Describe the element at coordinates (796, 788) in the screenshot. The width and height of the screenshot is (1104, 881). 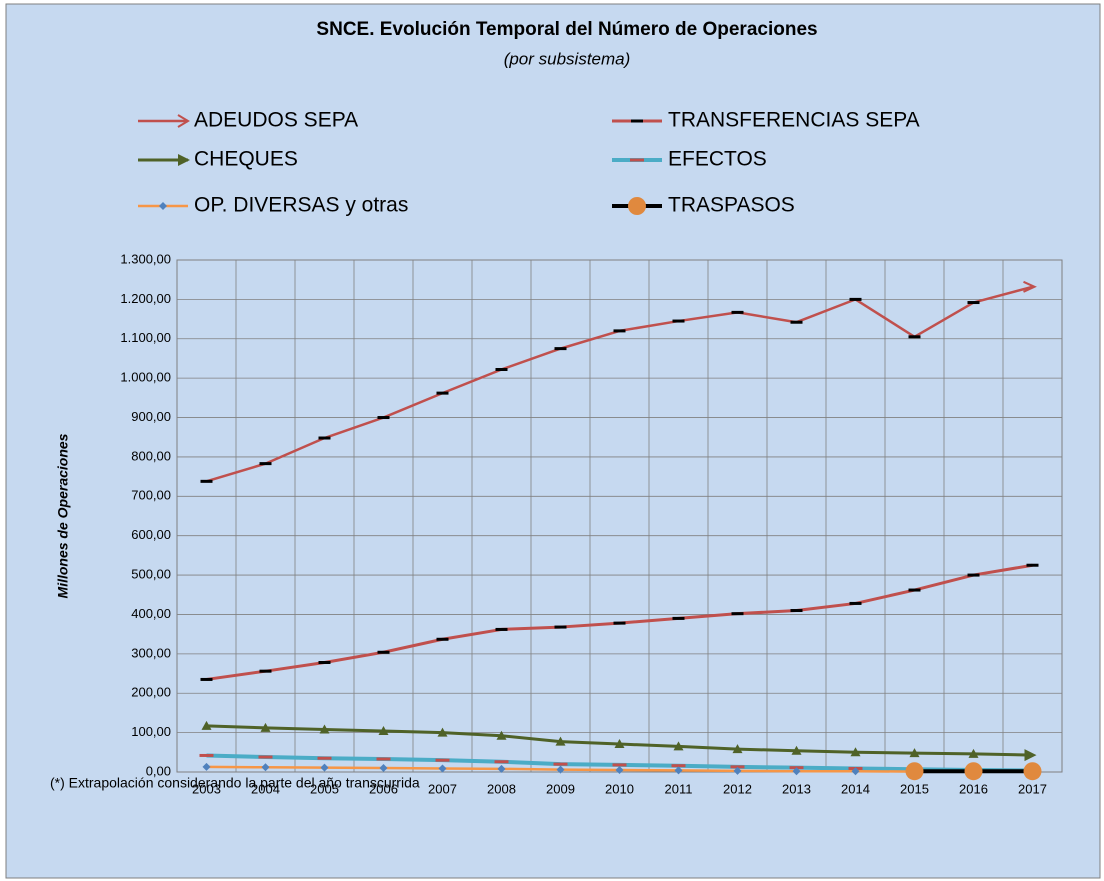
I see `x-tick-label: 2013` at that location.